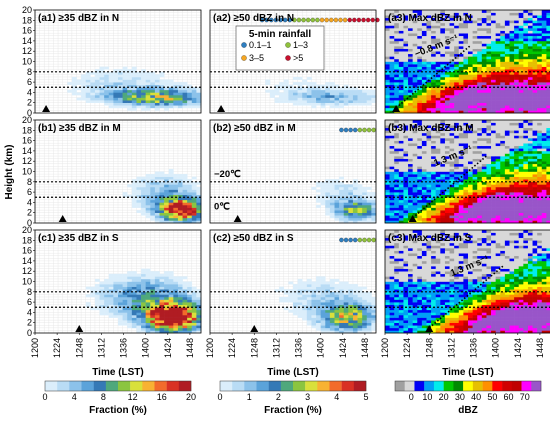 Image resolution: width=550 pixels, height=424 pixels. What do you see at coordinates (210, 348) in the screenshot?
I see `x-tick-label: 1200` at bounding box center [210, 348].